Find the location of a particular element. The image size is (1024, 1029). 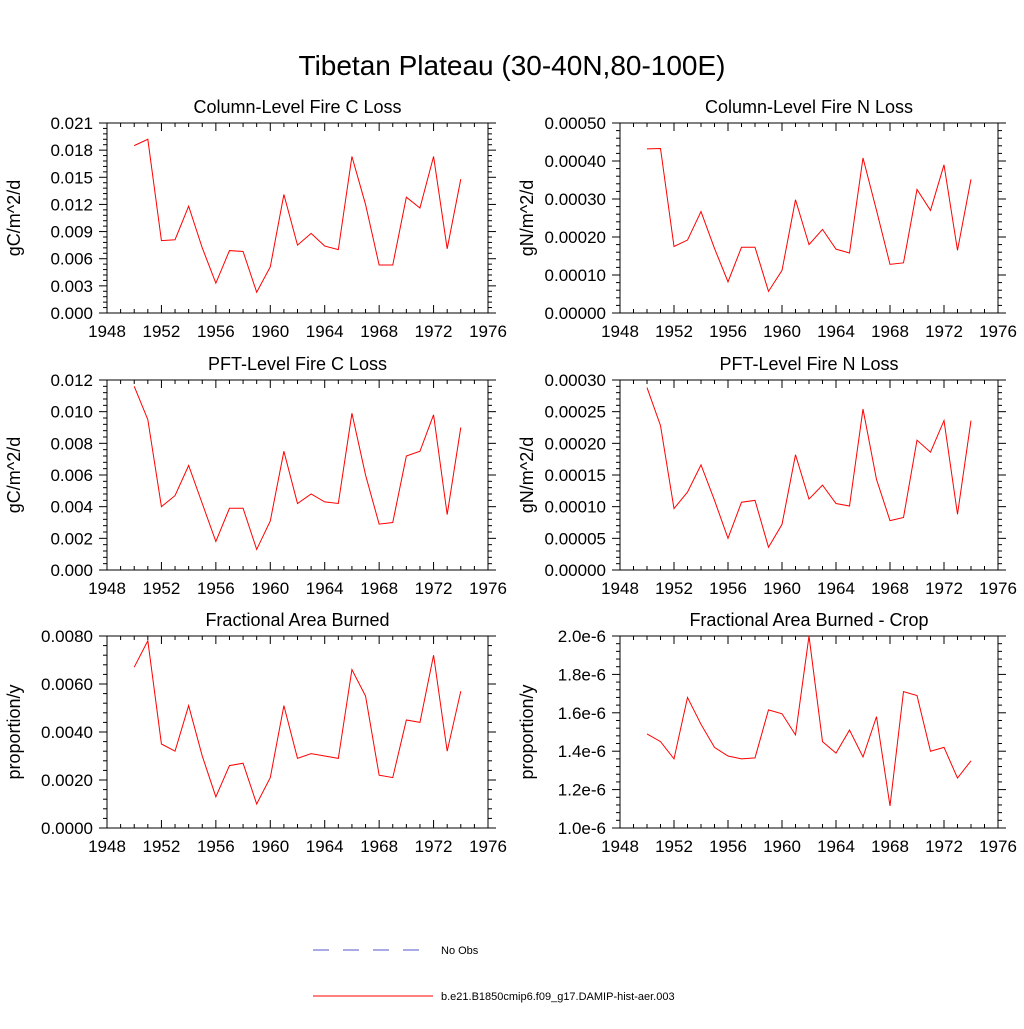

y-tick-label: 0.0040 is located at coordinates (67, 732).